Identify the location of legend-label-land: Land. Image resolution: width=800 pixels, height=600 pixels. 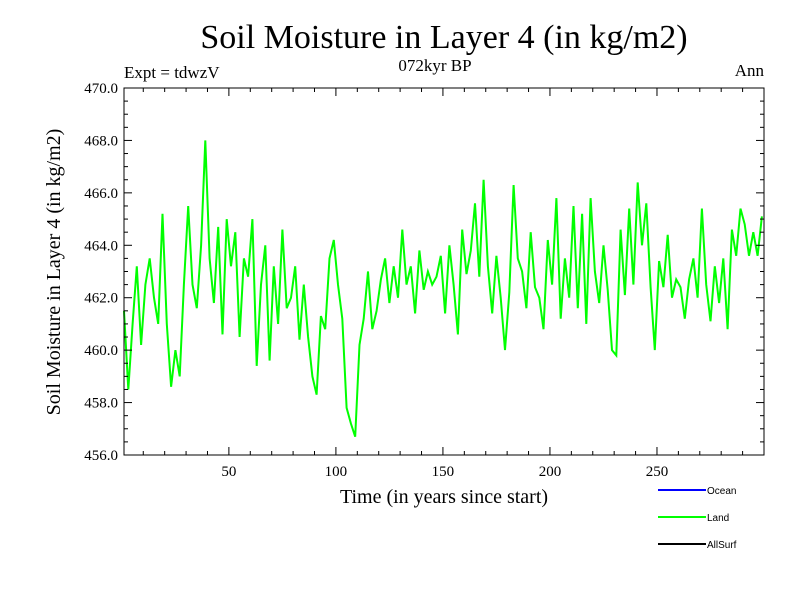
(718, 518).